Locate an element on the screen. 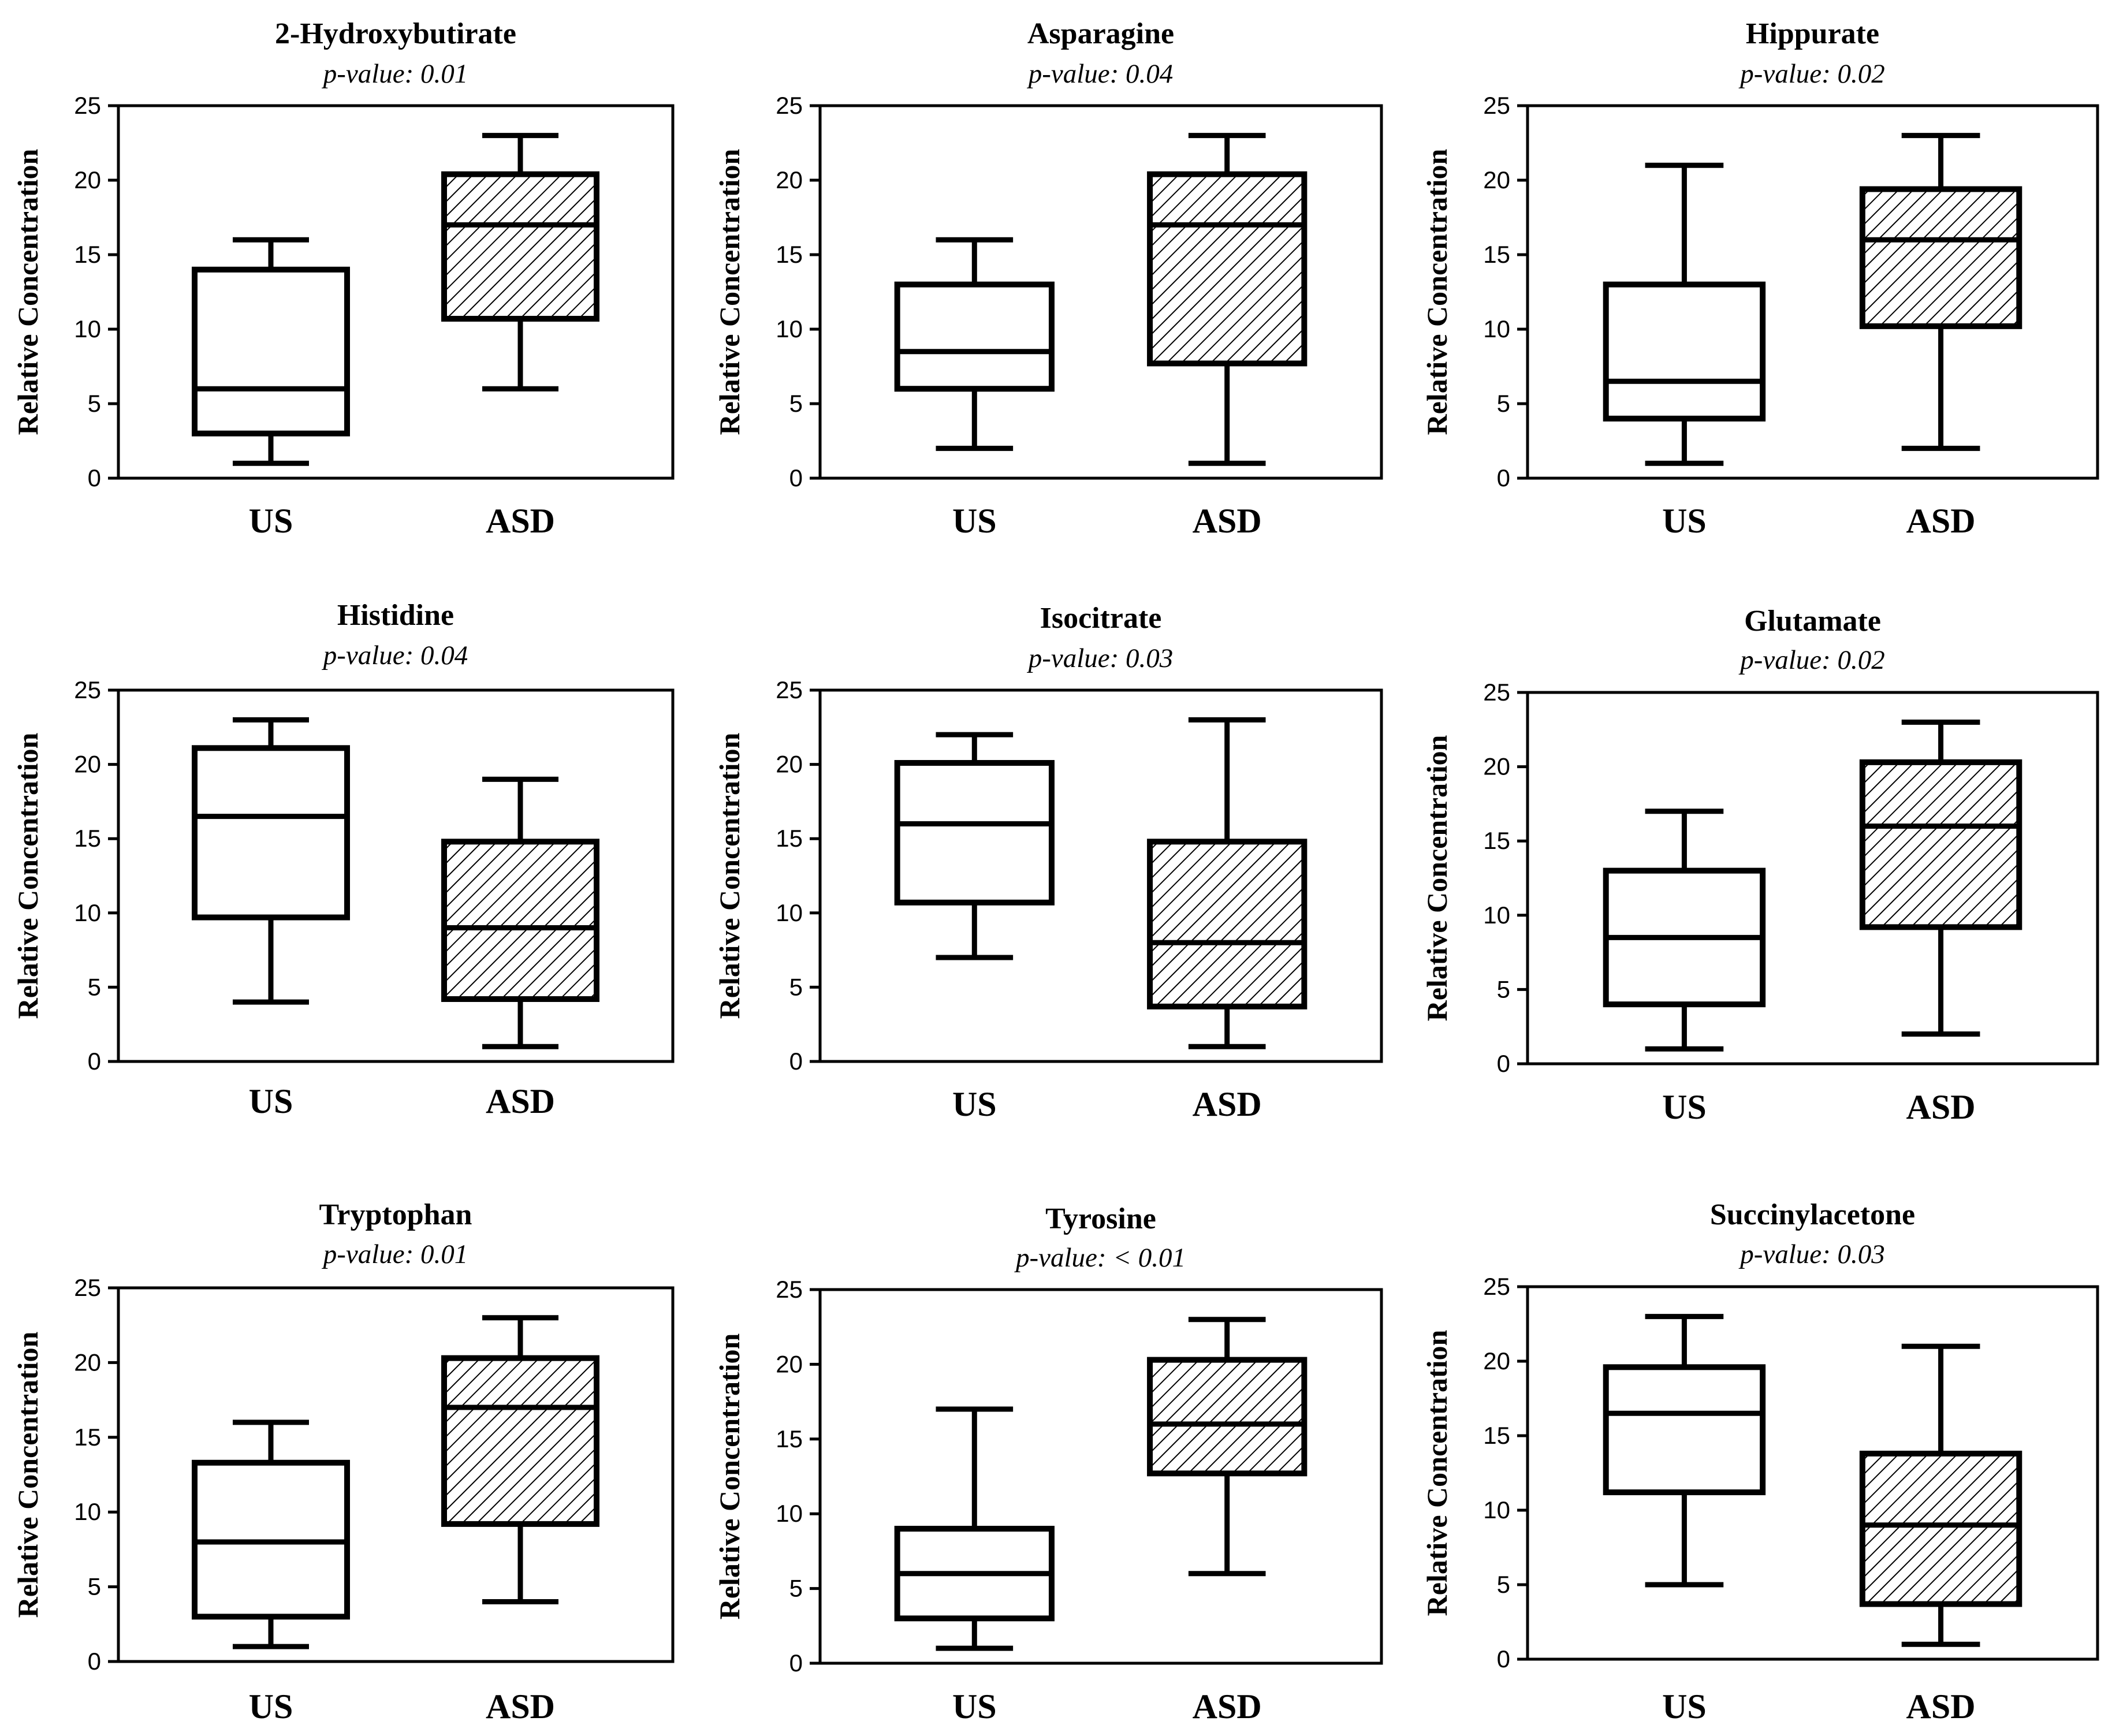  chart-title: Histidine is located at coordinates (395, 616).